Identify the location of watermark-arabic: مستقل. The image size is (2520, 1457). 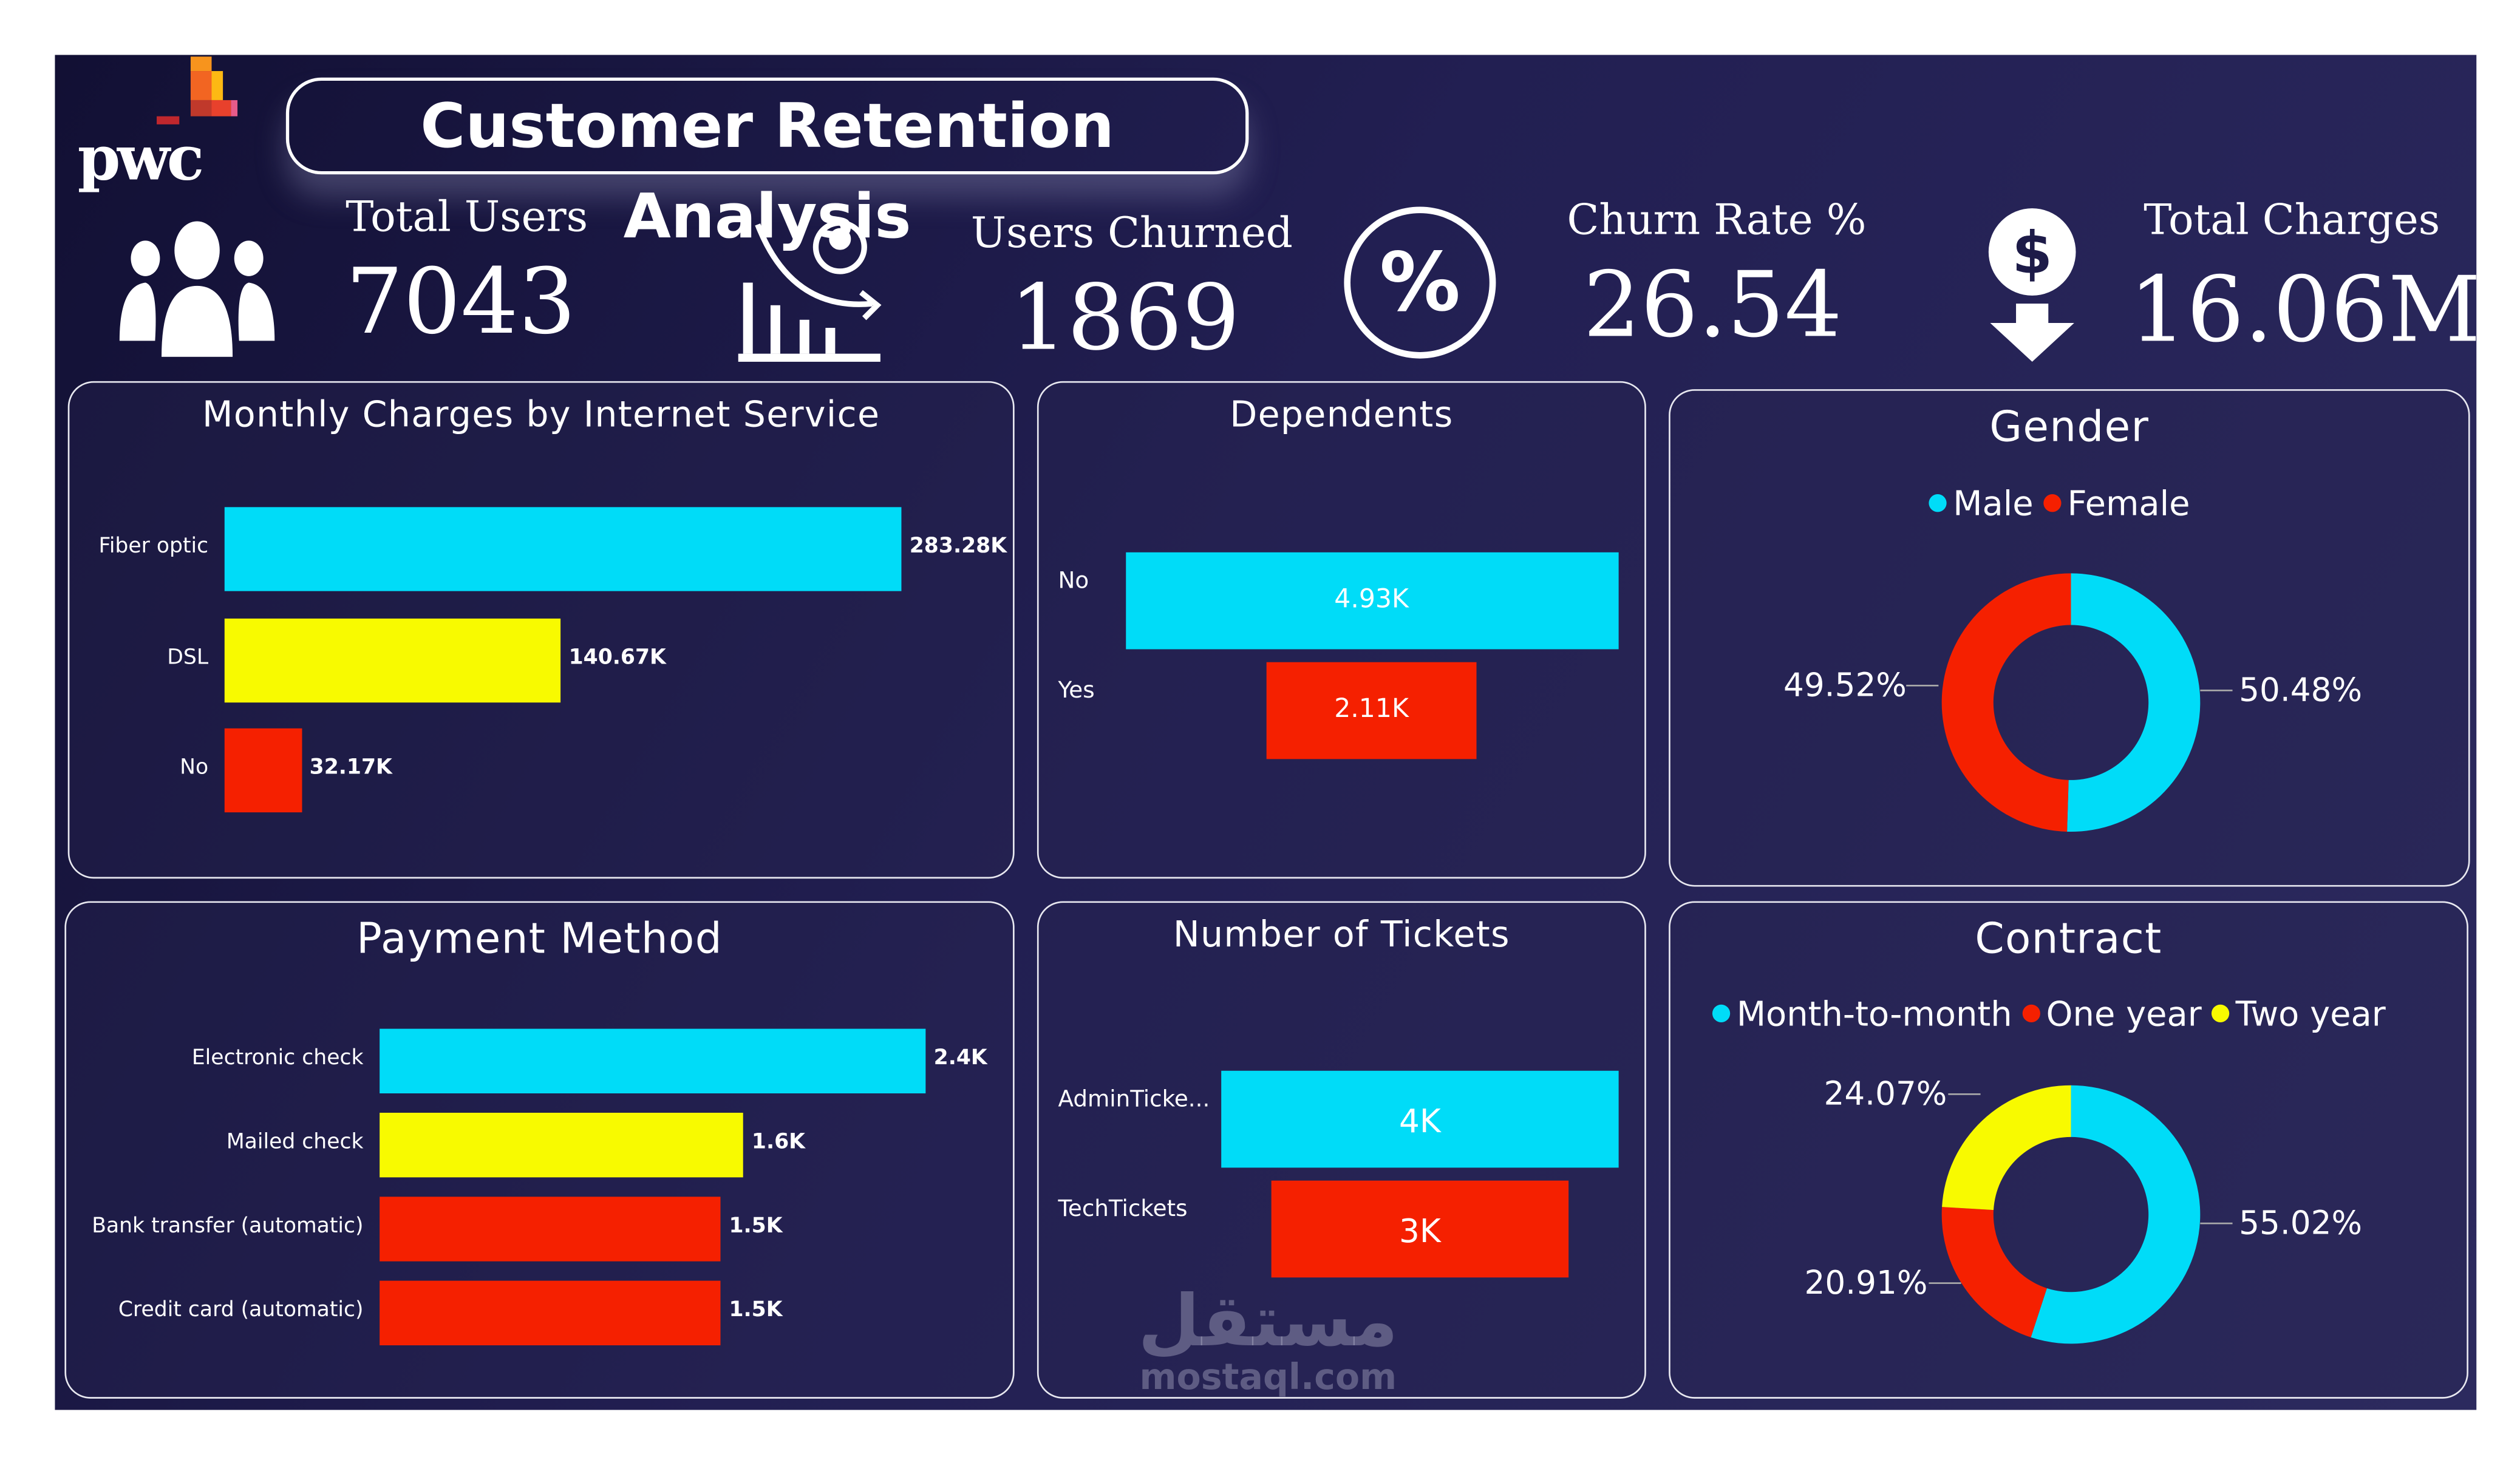
(1268, 1322).